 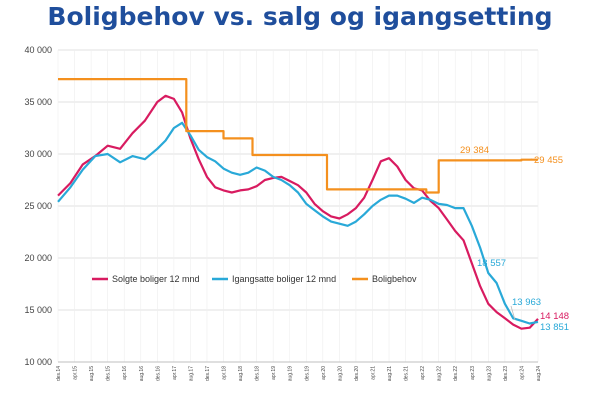 I want to click on x-tick-label: apr.20, so click(x=324, y=373).